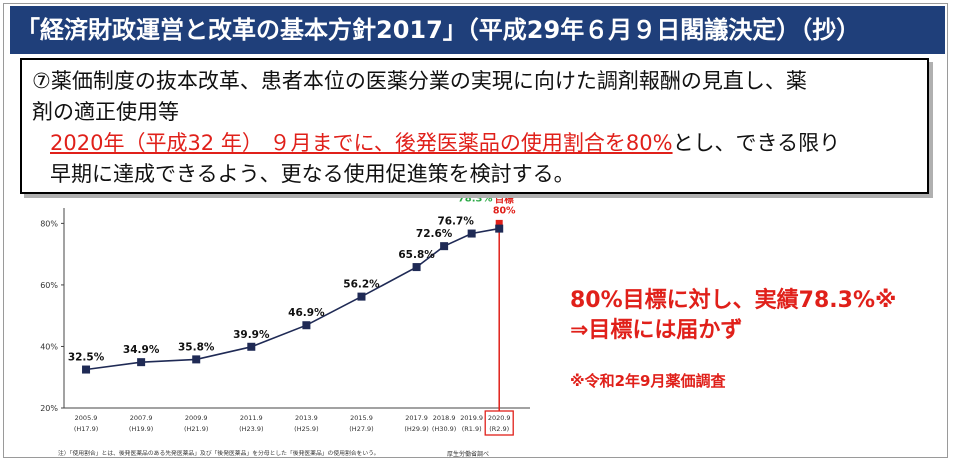 The image size is (953, 467). What do you see at coordinates (444, 429) in the screenshot?
I see `x-tick-sublabel: (H30.9)` at bounding box center [444, 429].